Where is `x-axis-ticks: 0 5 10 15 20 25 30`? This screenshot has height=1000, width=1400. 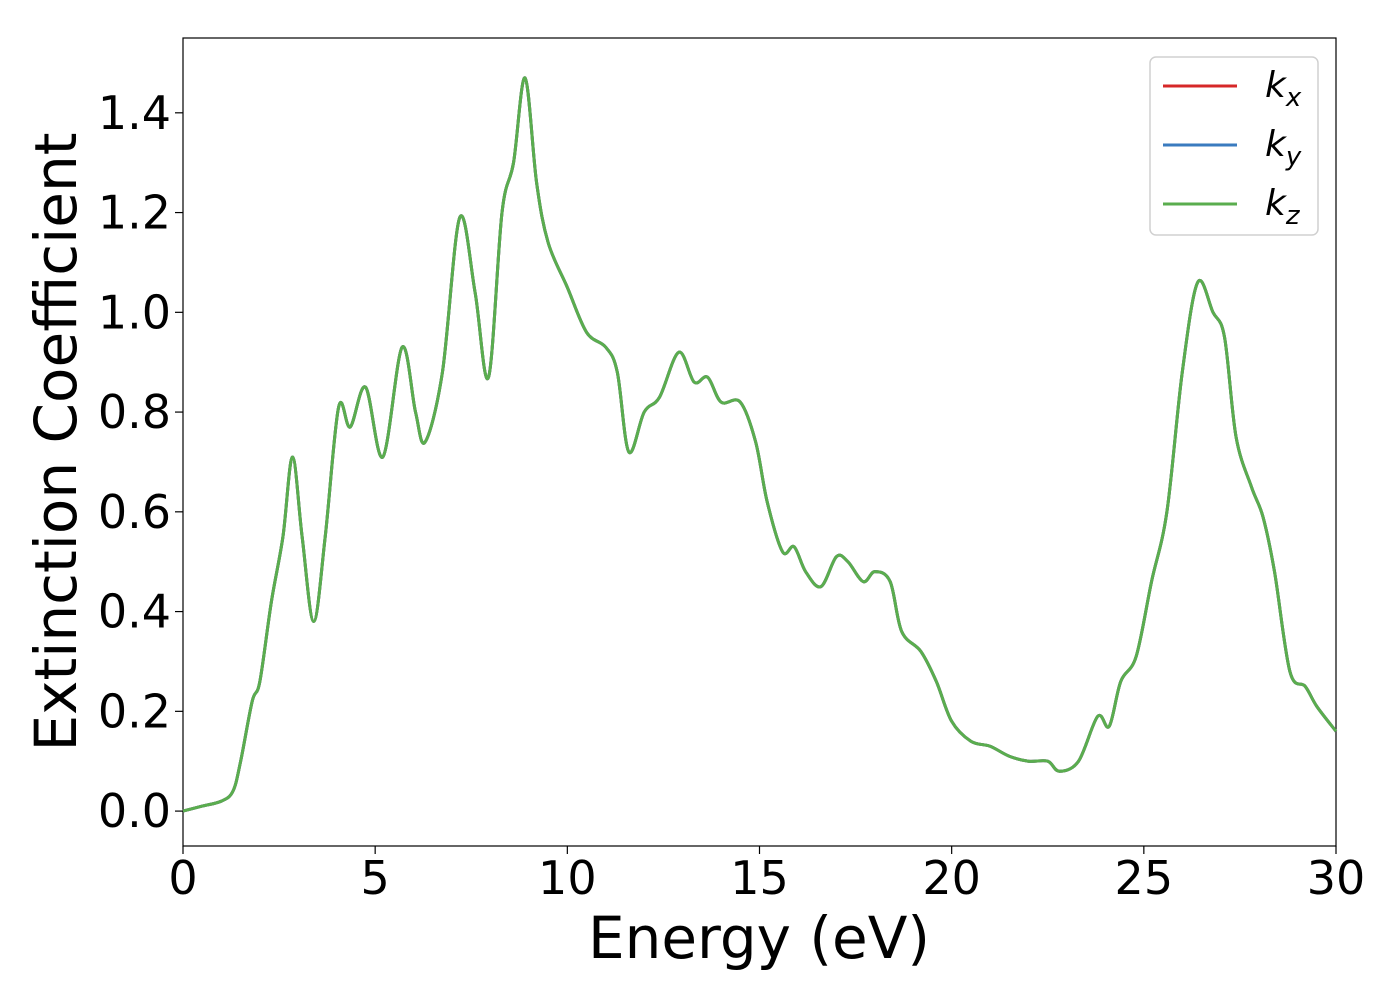
x-axis-ticks: 0 5 10 15 20 25 30 is located at coordinates (766, 875).